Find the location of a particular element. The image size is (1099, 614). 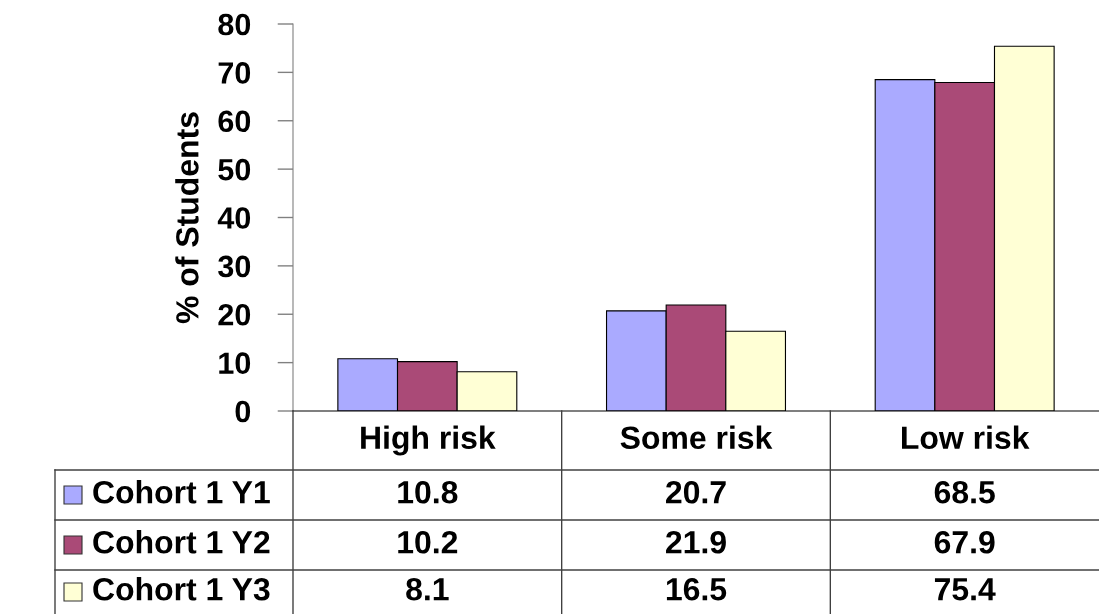

y-axis-title: % of Students is located at coordinates (187, 218).